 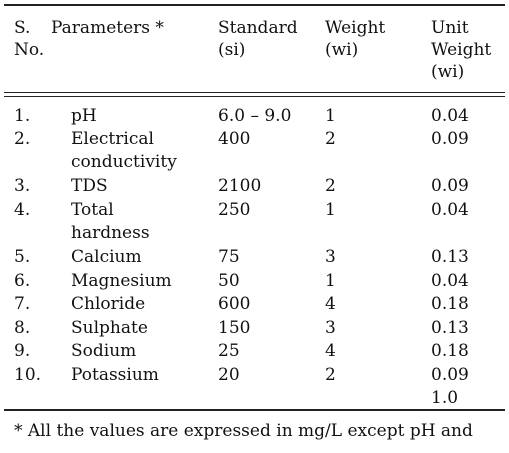 I want to click on row-10-unit-weight: 0.09, so click(x=450, y=375).